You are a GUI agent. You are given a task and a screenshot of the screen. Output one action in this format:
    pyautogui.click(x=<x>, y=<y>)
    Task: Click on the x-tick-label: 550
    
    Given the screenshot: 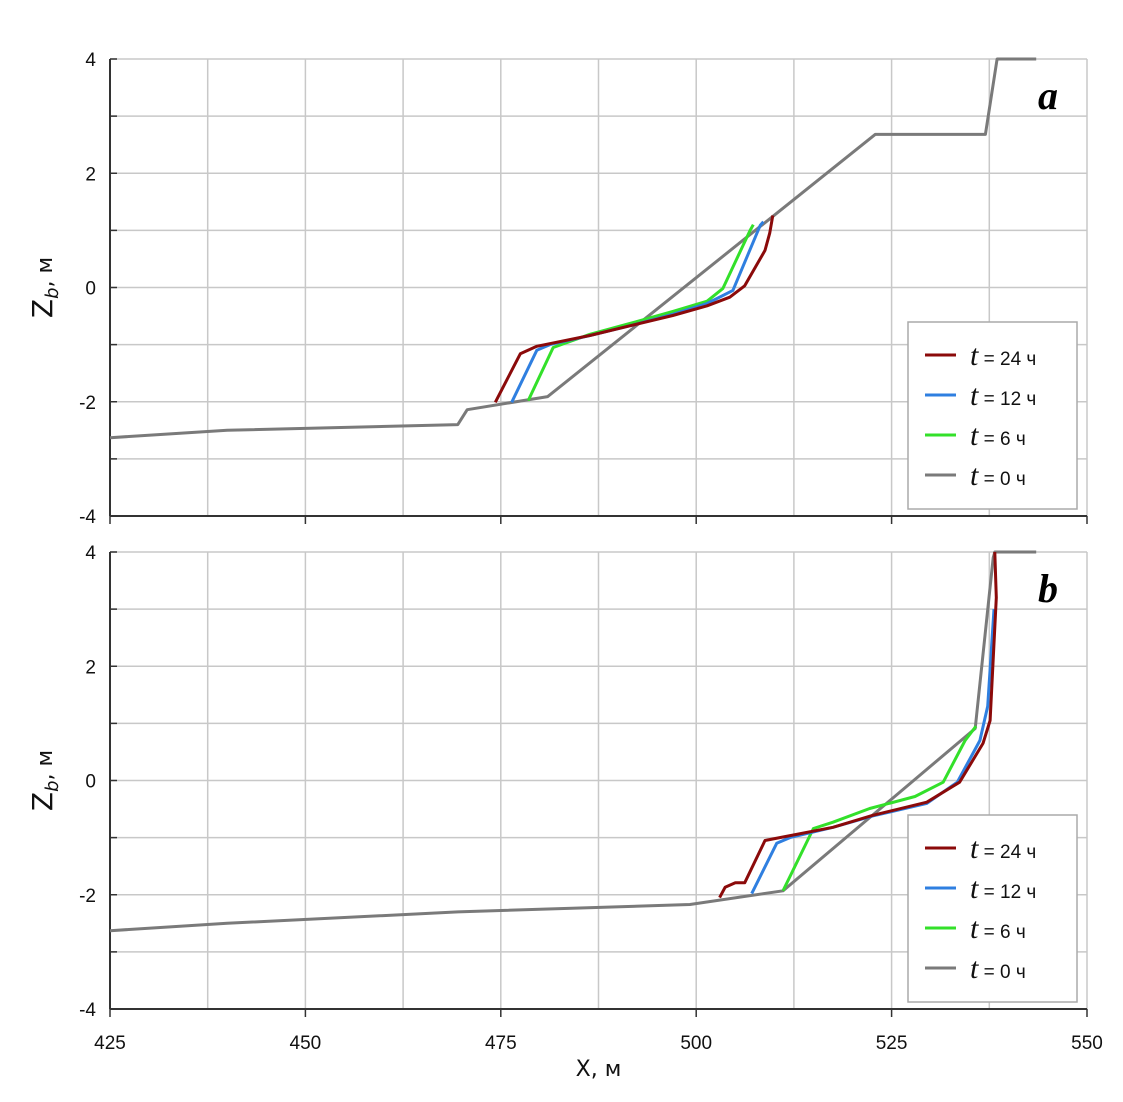 What is the action you would take?
    pyautogui.click(x=1087, y=1043)
    